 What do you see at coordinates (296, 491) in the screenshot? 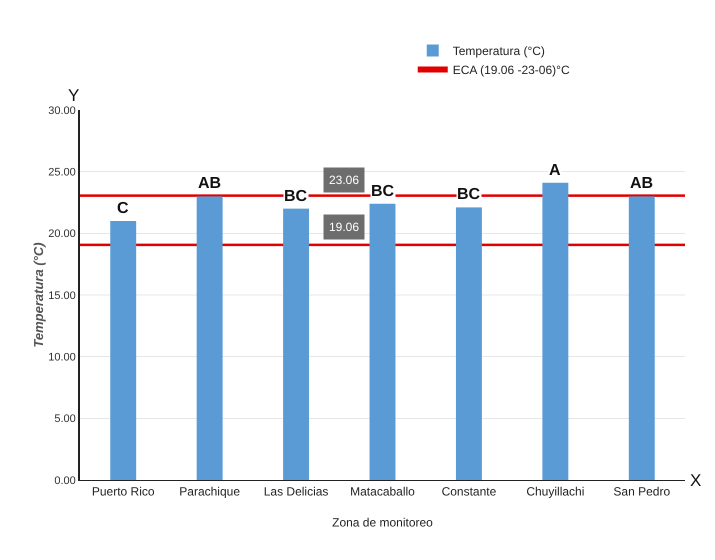
I see `x-tick-label: Las Delicias` at bounding box center [296, 491].